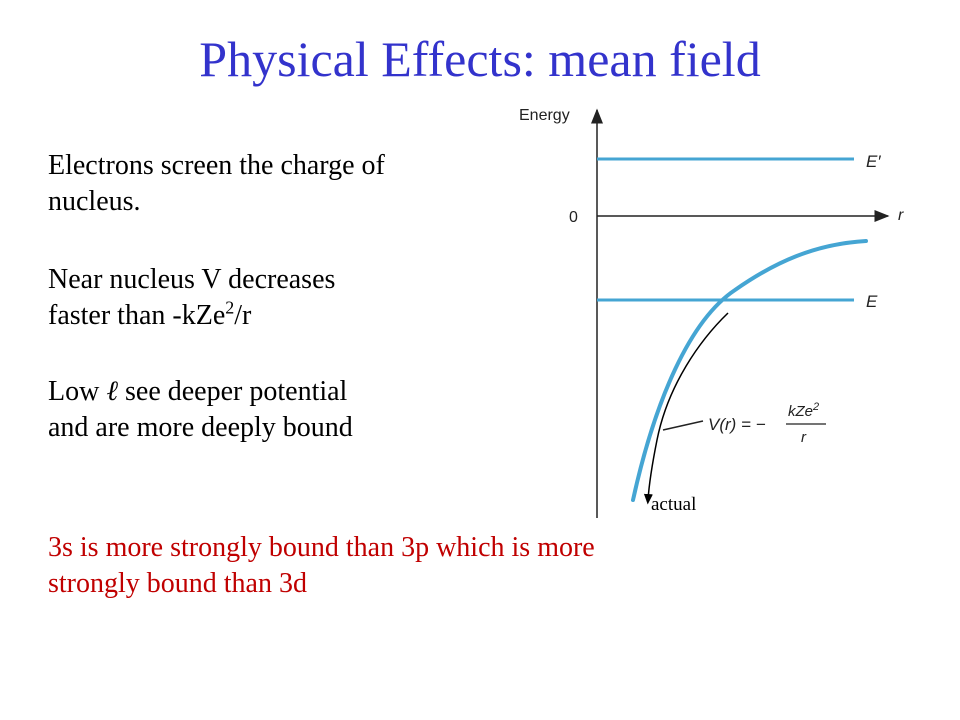 This screenshot has height=720, width=960. Describe the element at coordinates (872, 301) in the screenshot. I see `e-level-label: E` at that location.